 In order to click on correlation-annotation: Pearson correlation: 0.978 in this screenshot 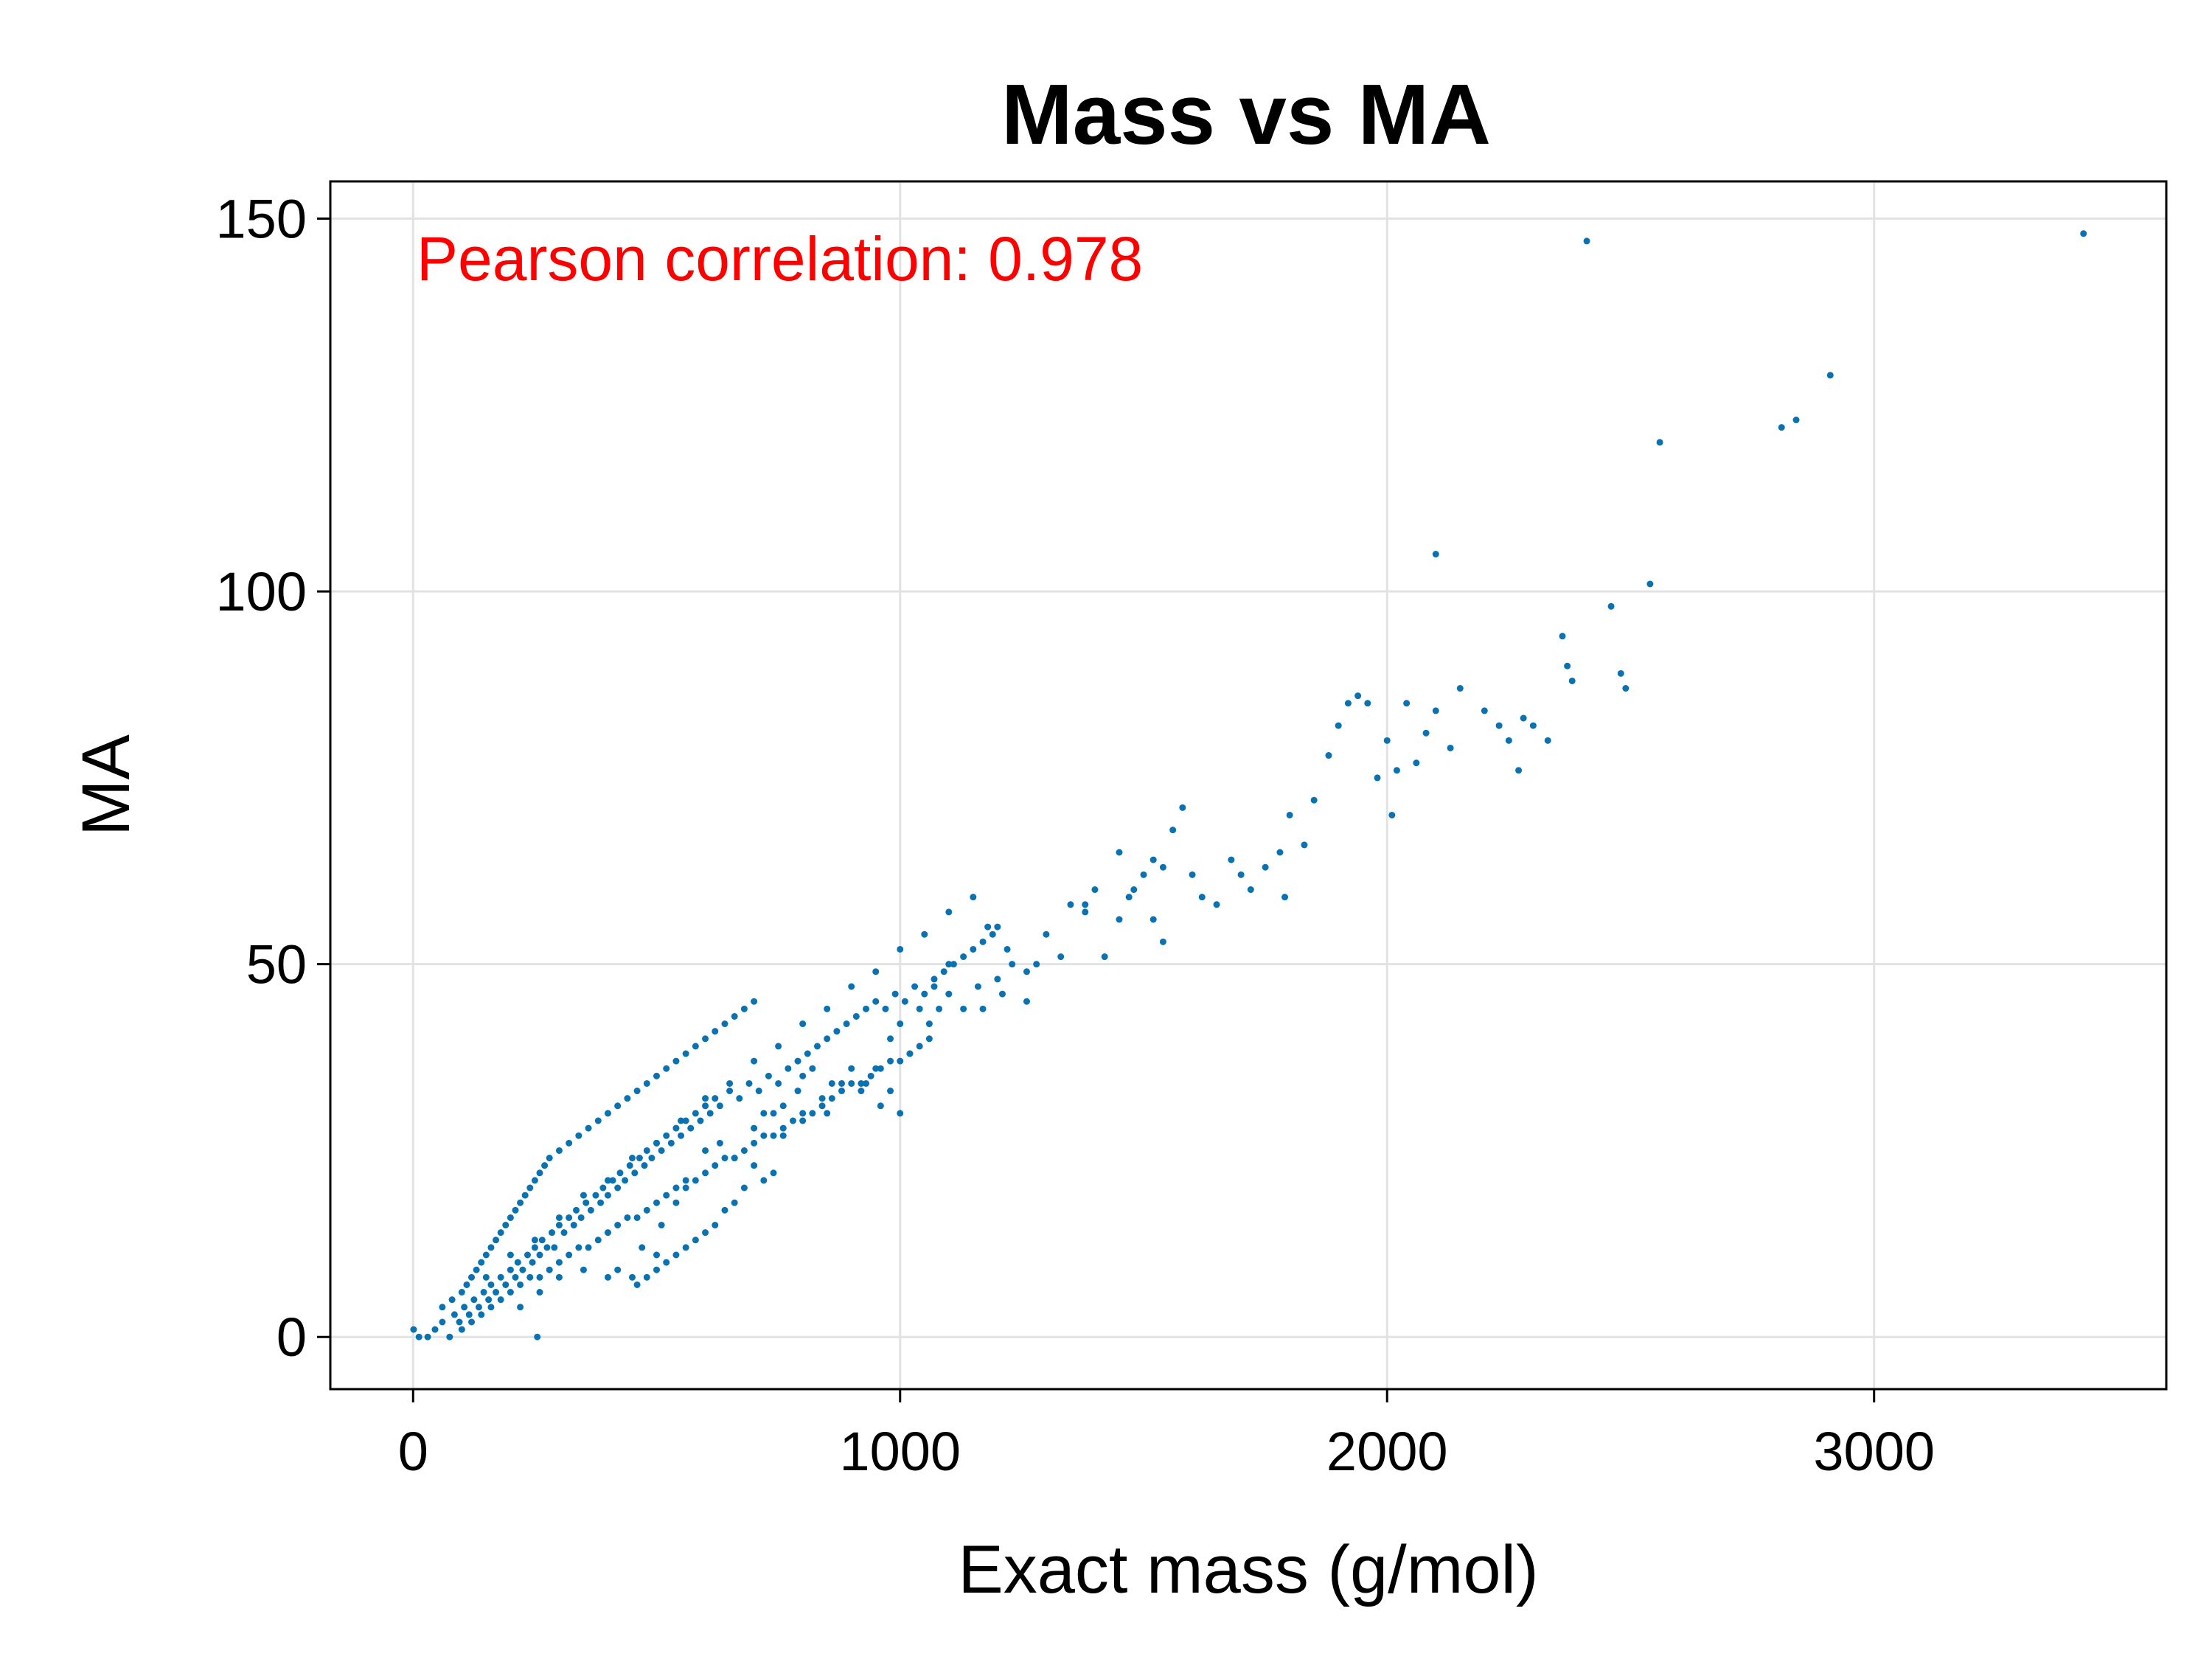, I will do `click(780, 258)`.